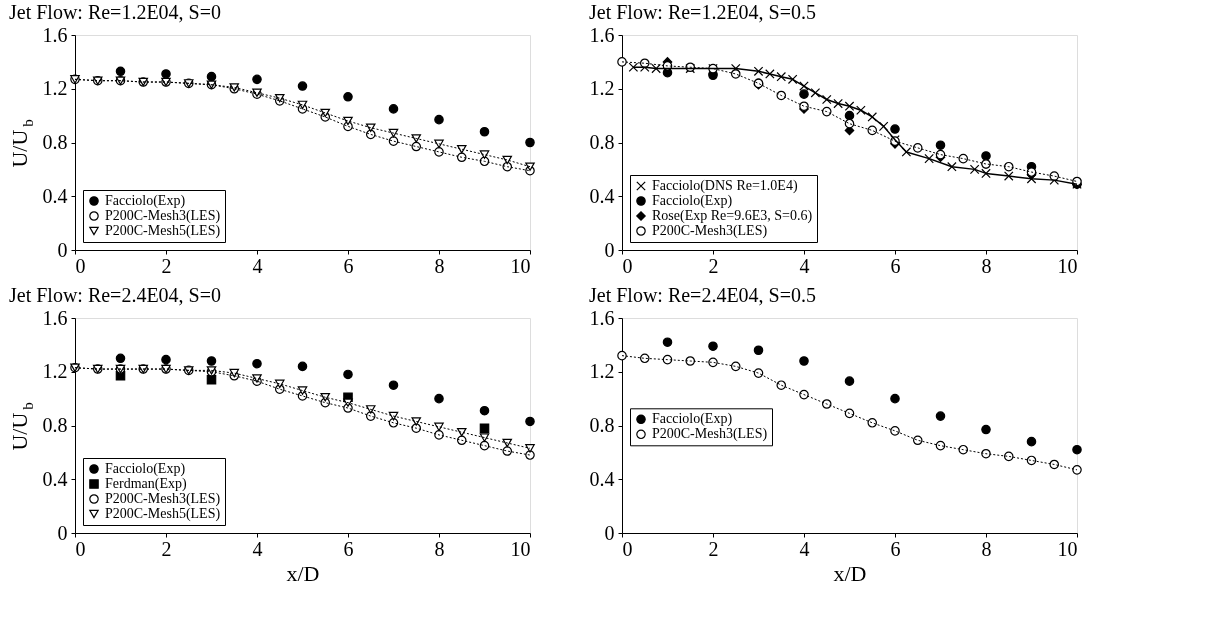  Describe the element at coordinates (115, 295) in the screenshot. I see `chart-title: Jet Flow: Re=2.4E04, S=0` at that location.